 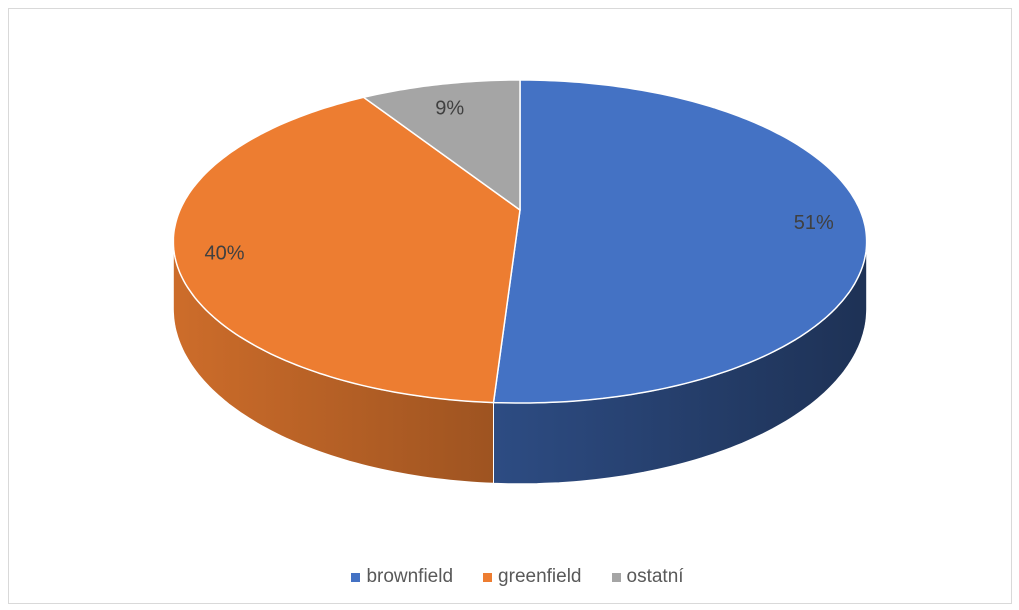 What do you see at coordinates (356, 577) in the screenshot?
I see `legend-marker-brownfield` at bounding box center [356, 577].